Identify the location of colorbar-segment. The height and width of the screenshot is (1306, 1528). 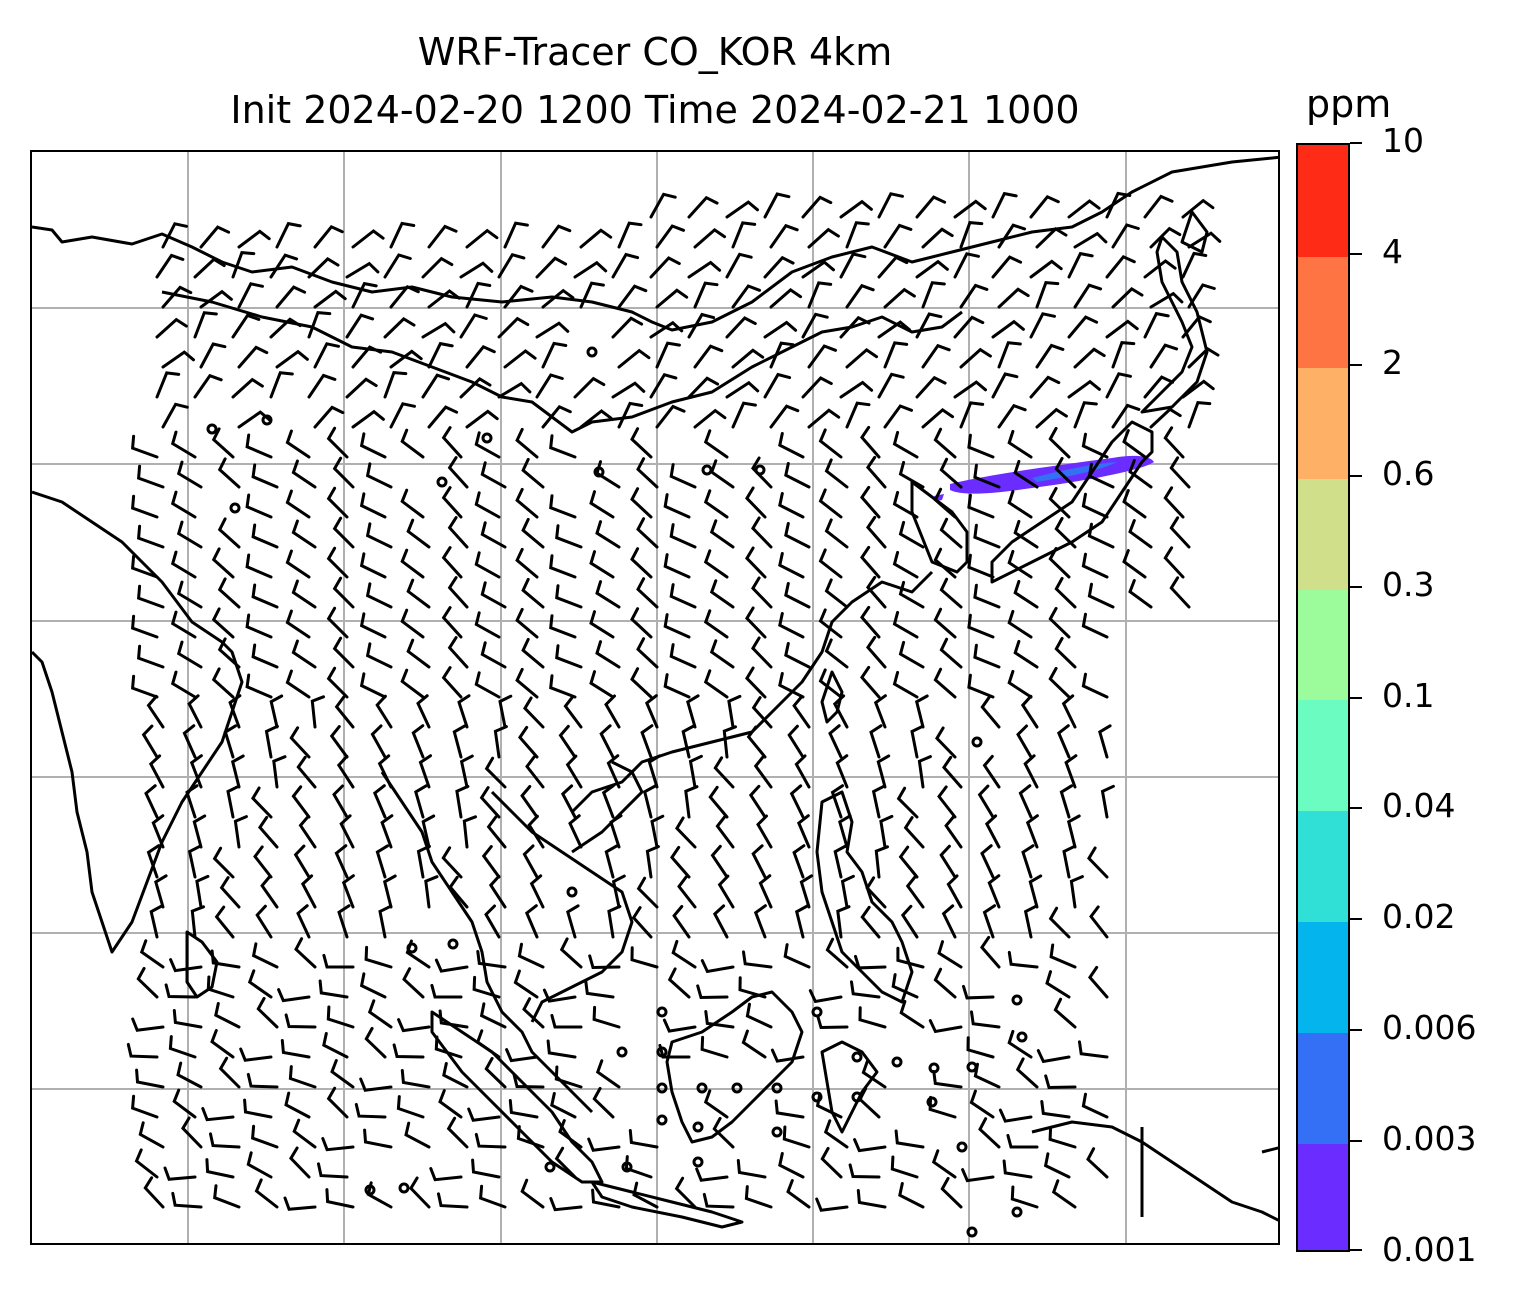
(1323, 1196).